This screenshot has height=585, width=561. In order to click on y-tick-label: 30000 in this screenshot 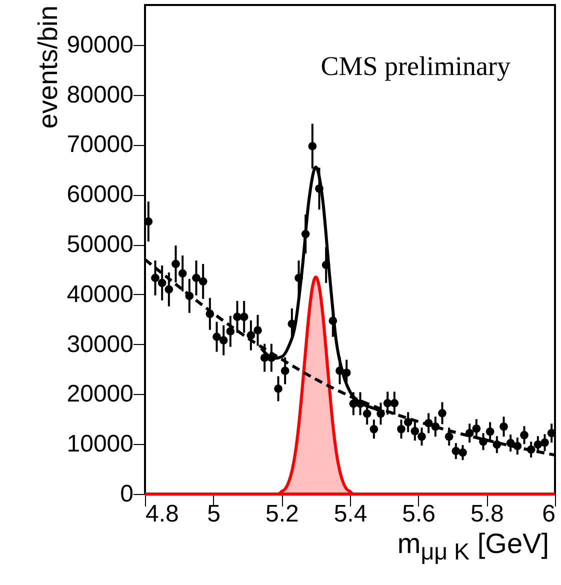, I will do `click(100, 344)`.